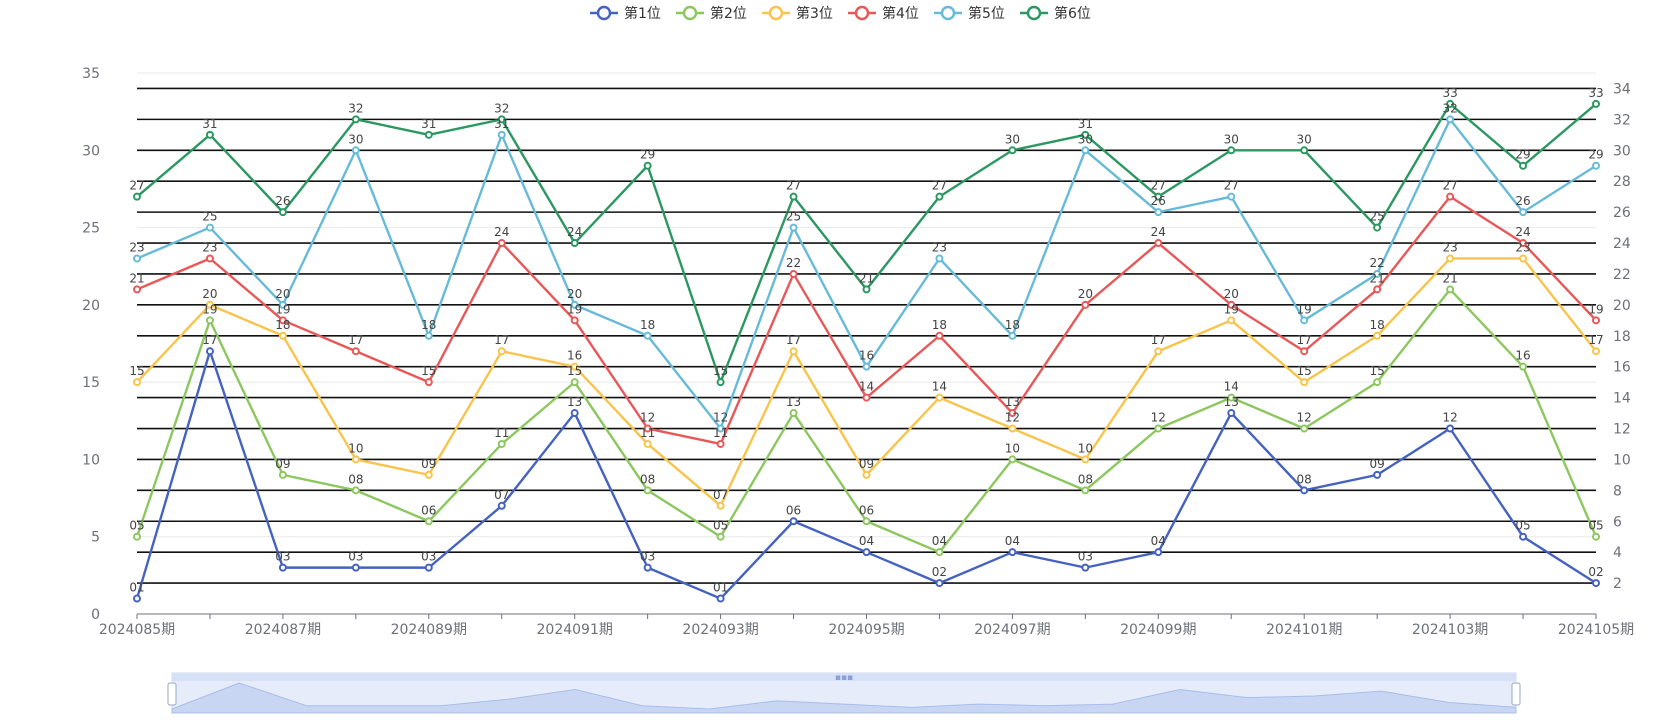  Describe the element at coordinates (844, 677) in the screenshot. I see `zoom-move-bar` at that location.